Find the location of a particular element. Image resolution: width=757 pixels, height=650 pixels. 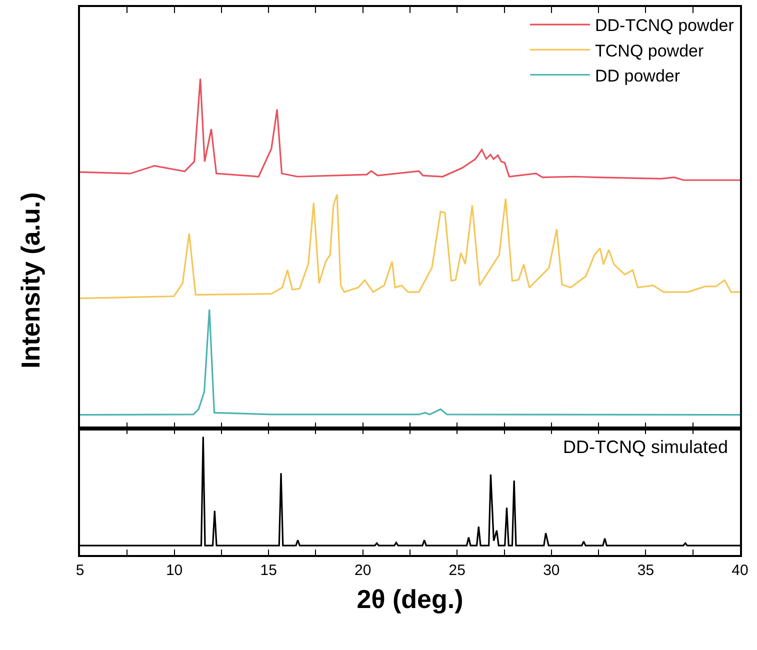

x-tick-label: 20 is located at coordinates (363, 570).